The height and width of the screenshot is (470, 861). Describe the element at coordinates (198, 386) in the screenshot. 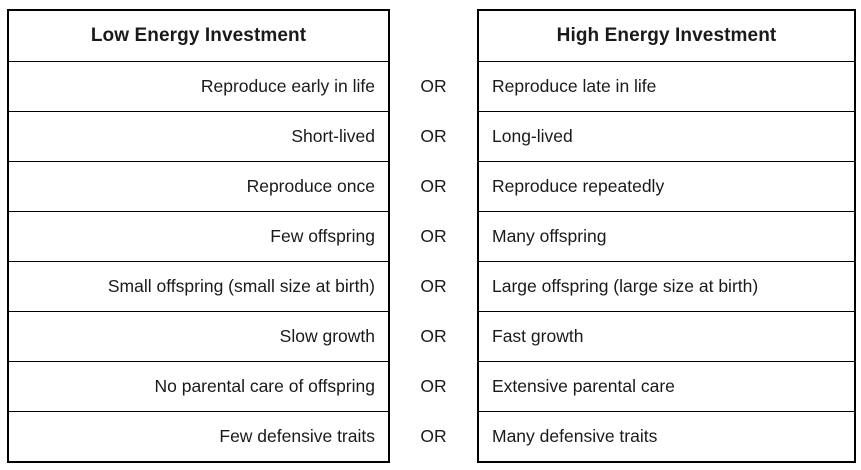

I see `low-energy-cell-no-parental-care: No parental care of offspring` at that location.